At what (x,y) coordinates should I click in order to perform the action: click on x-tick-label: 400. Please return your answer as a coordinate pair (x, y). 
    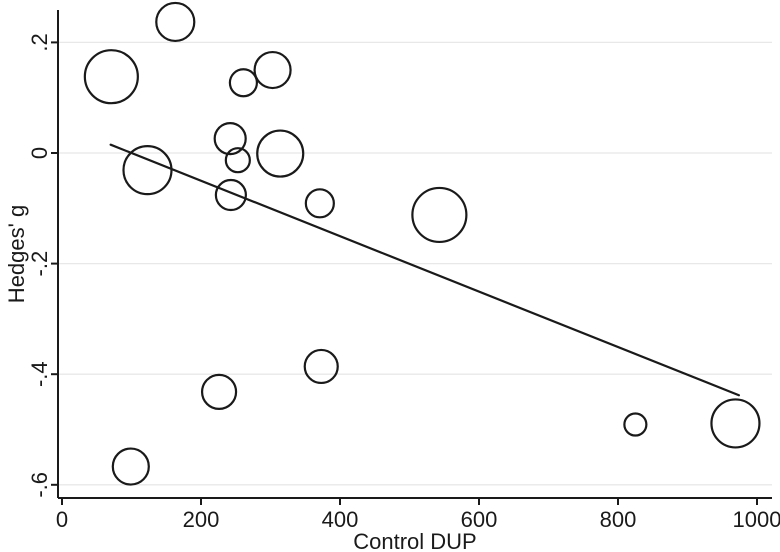
    Looking at the image, I should click on (340, 519).